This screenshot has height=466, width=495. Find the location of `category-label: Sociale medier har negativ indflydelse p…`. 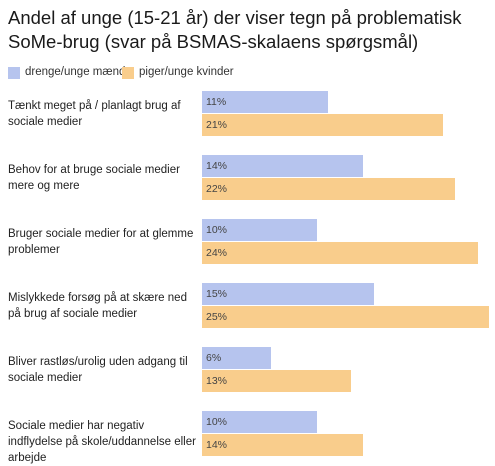

category-label: Sociale medier har negativ indflydelse p… is located at coordinates (102, 442).